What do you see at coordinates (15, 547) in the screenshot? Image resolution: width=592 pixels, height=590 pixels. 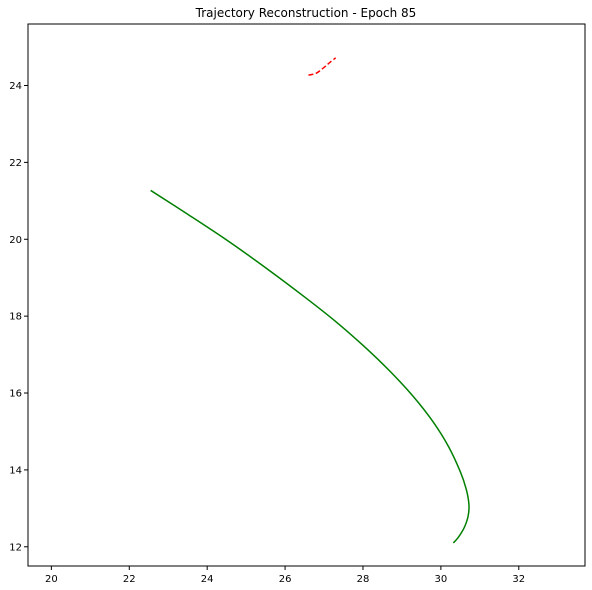 I see `y-tick-label: 12` at bounding box center [15, 547].